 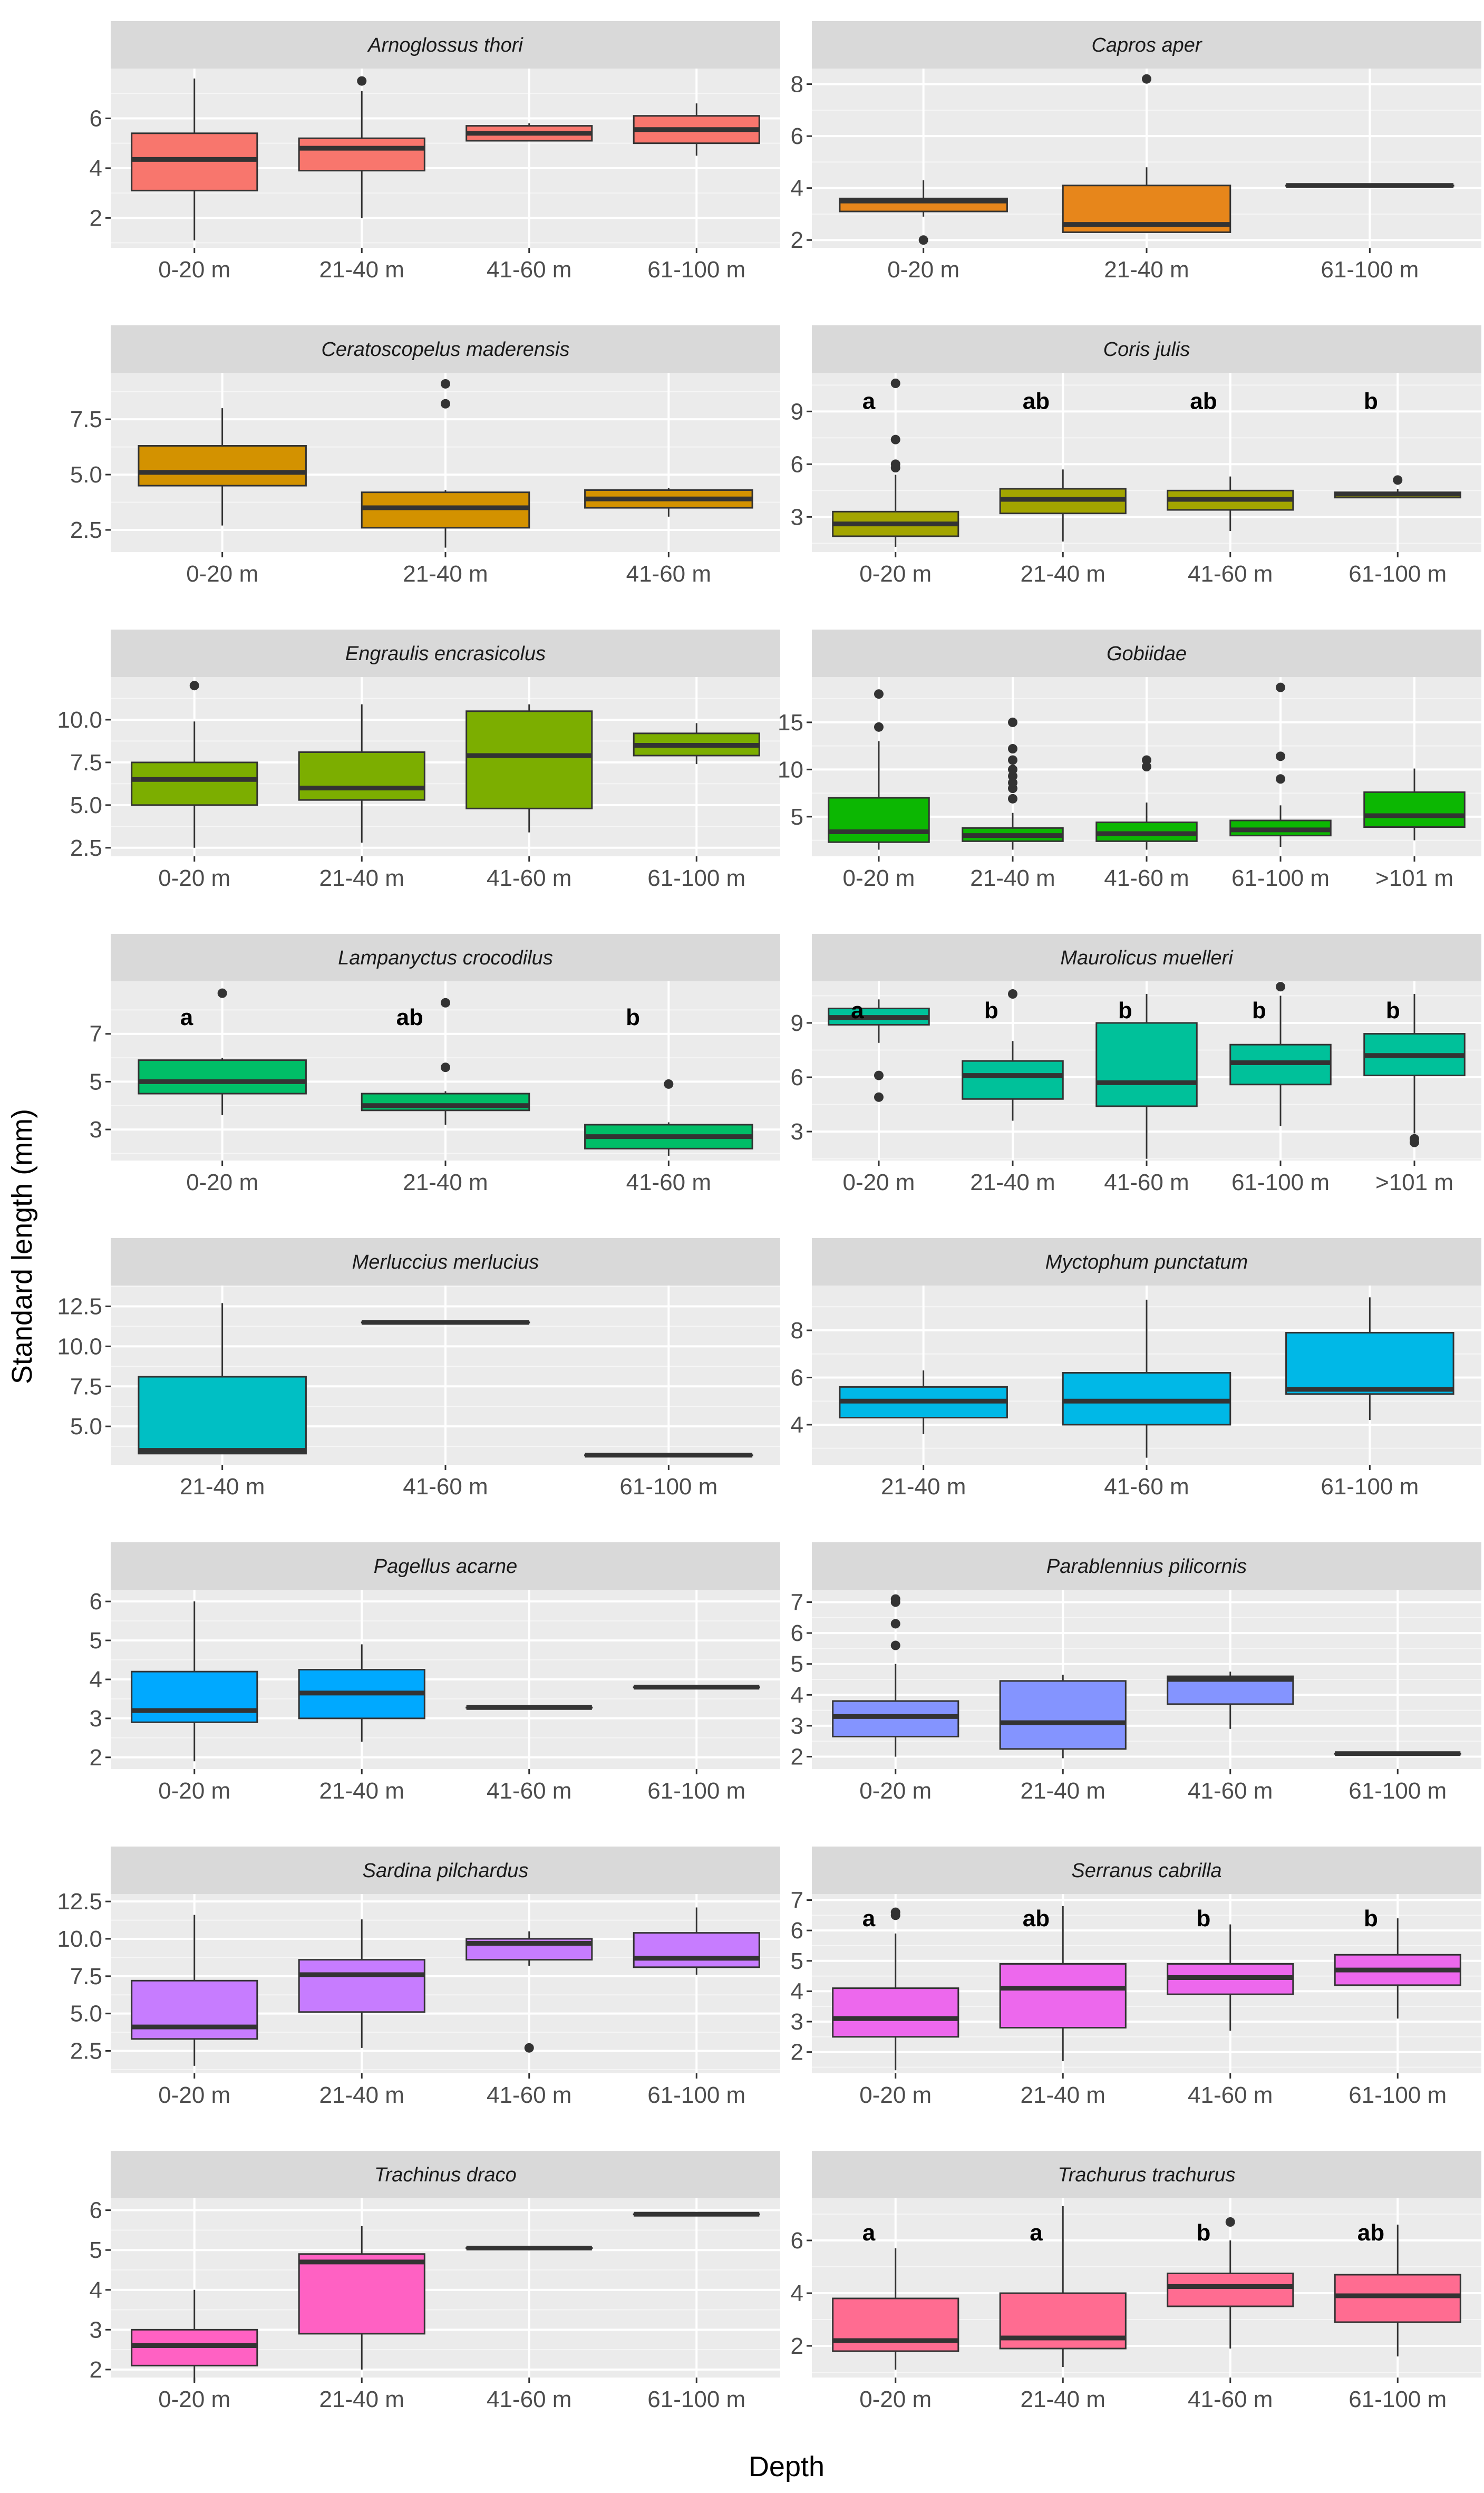 What do you see at coordinates (1371, 401) in the screenshot?
I see `significance-letter: b` at bounding box center [1371, 401].